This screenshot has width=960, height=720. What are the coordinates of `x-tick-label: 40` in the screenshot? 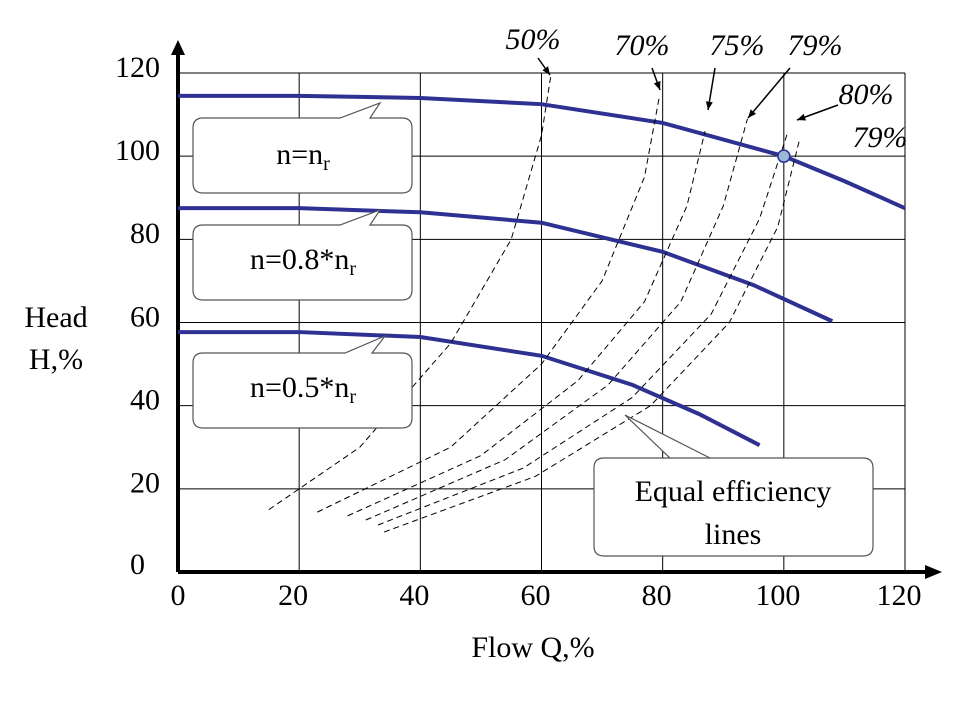 It's located at (414, 595).